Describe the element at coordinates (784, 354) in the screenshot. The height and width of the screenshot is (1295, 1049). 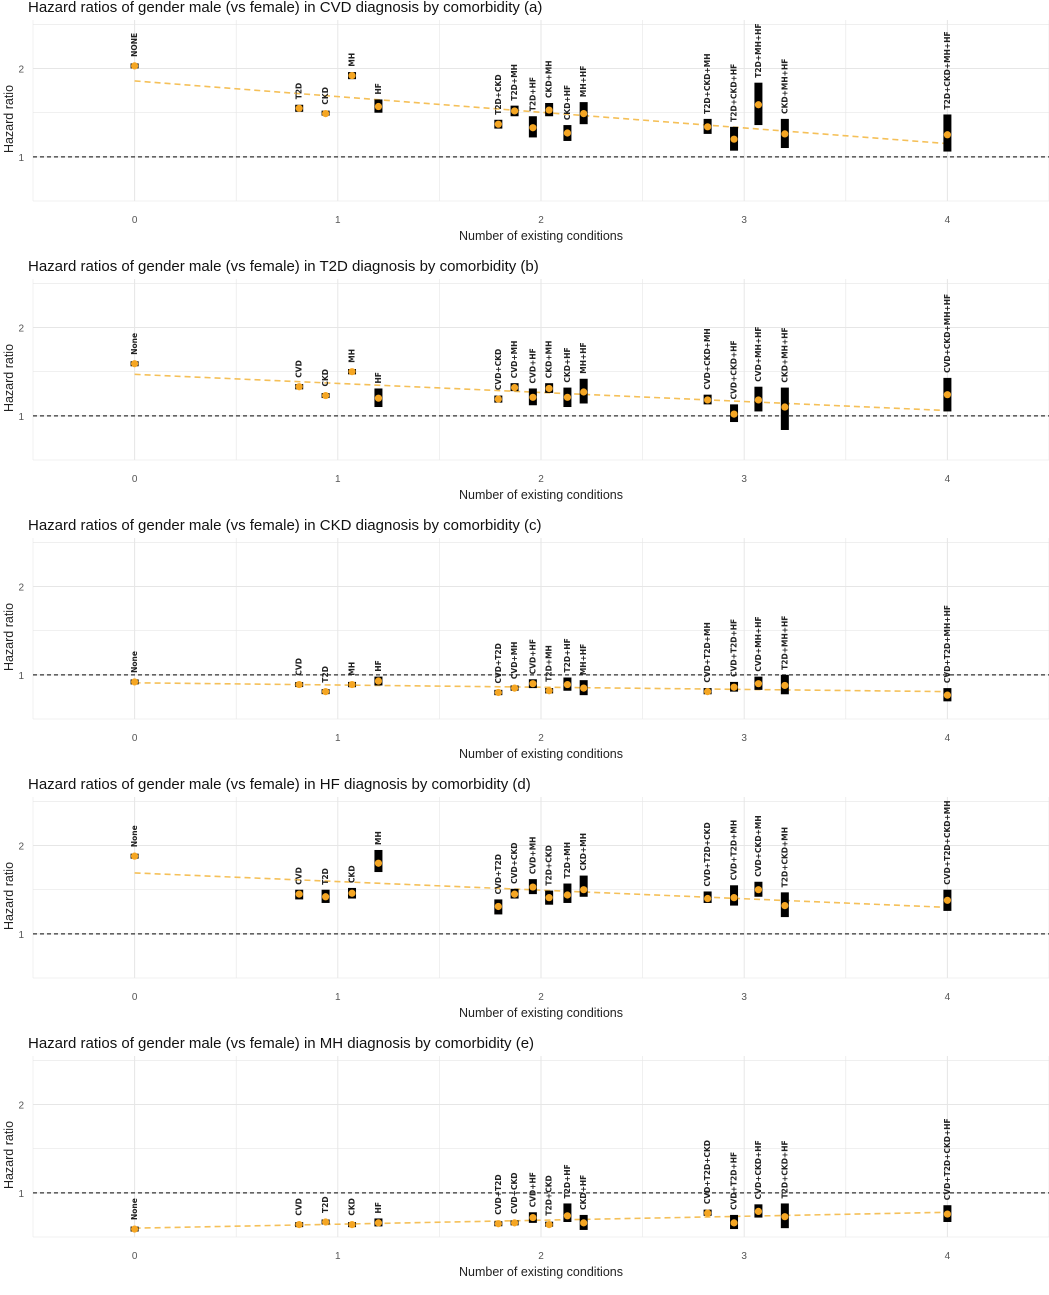
I see `point-label: CKD+MH+HF` at that location.